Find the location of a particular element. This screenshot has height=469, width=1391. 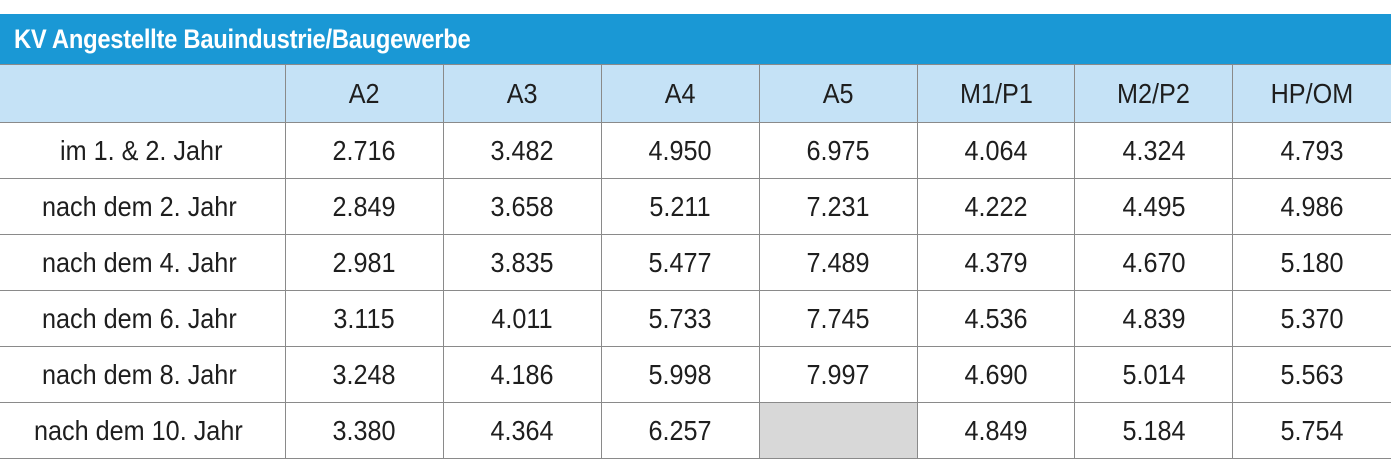

row-label: nach dem 8. Jahr is located at coordinates (143, 374).